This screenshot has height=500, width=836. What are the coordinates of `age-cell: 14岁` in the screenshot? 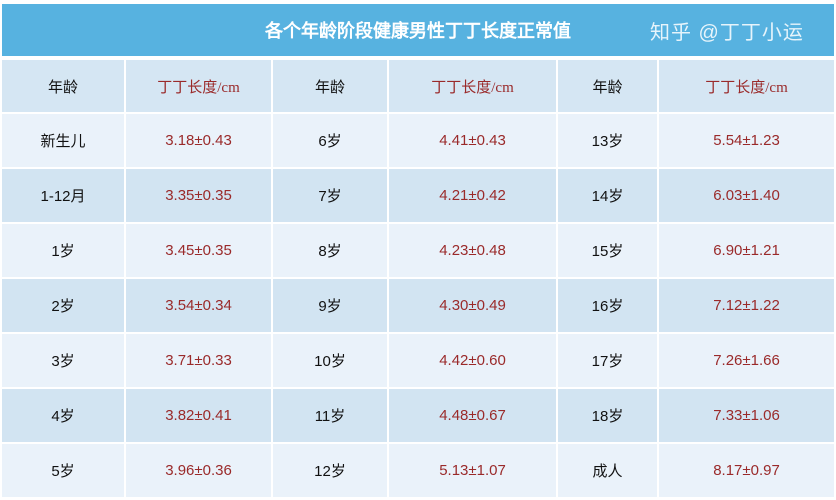 It's located at (607, 195).